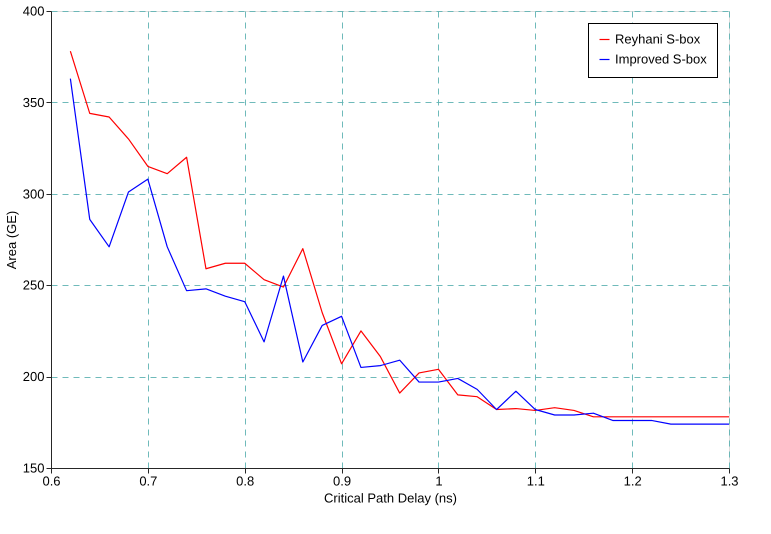  I want to click on legend-label: Reyhani S-box, so click(658, 39).